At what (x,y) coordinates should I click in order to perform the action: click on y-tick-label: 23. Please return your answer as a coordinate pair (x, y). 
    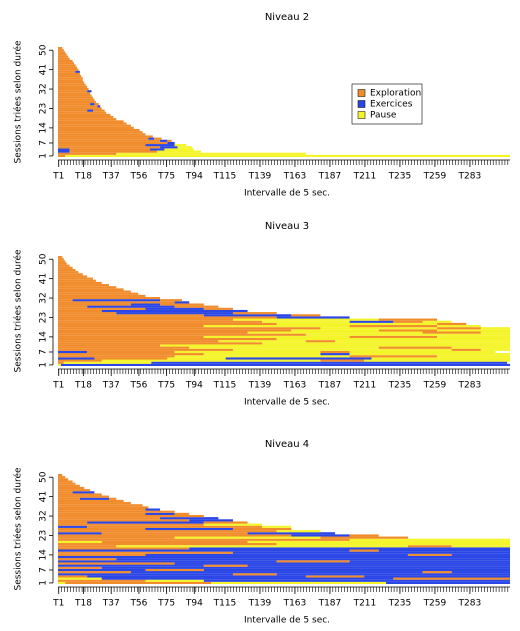
    Looking at the image, I should click on (44, 317).